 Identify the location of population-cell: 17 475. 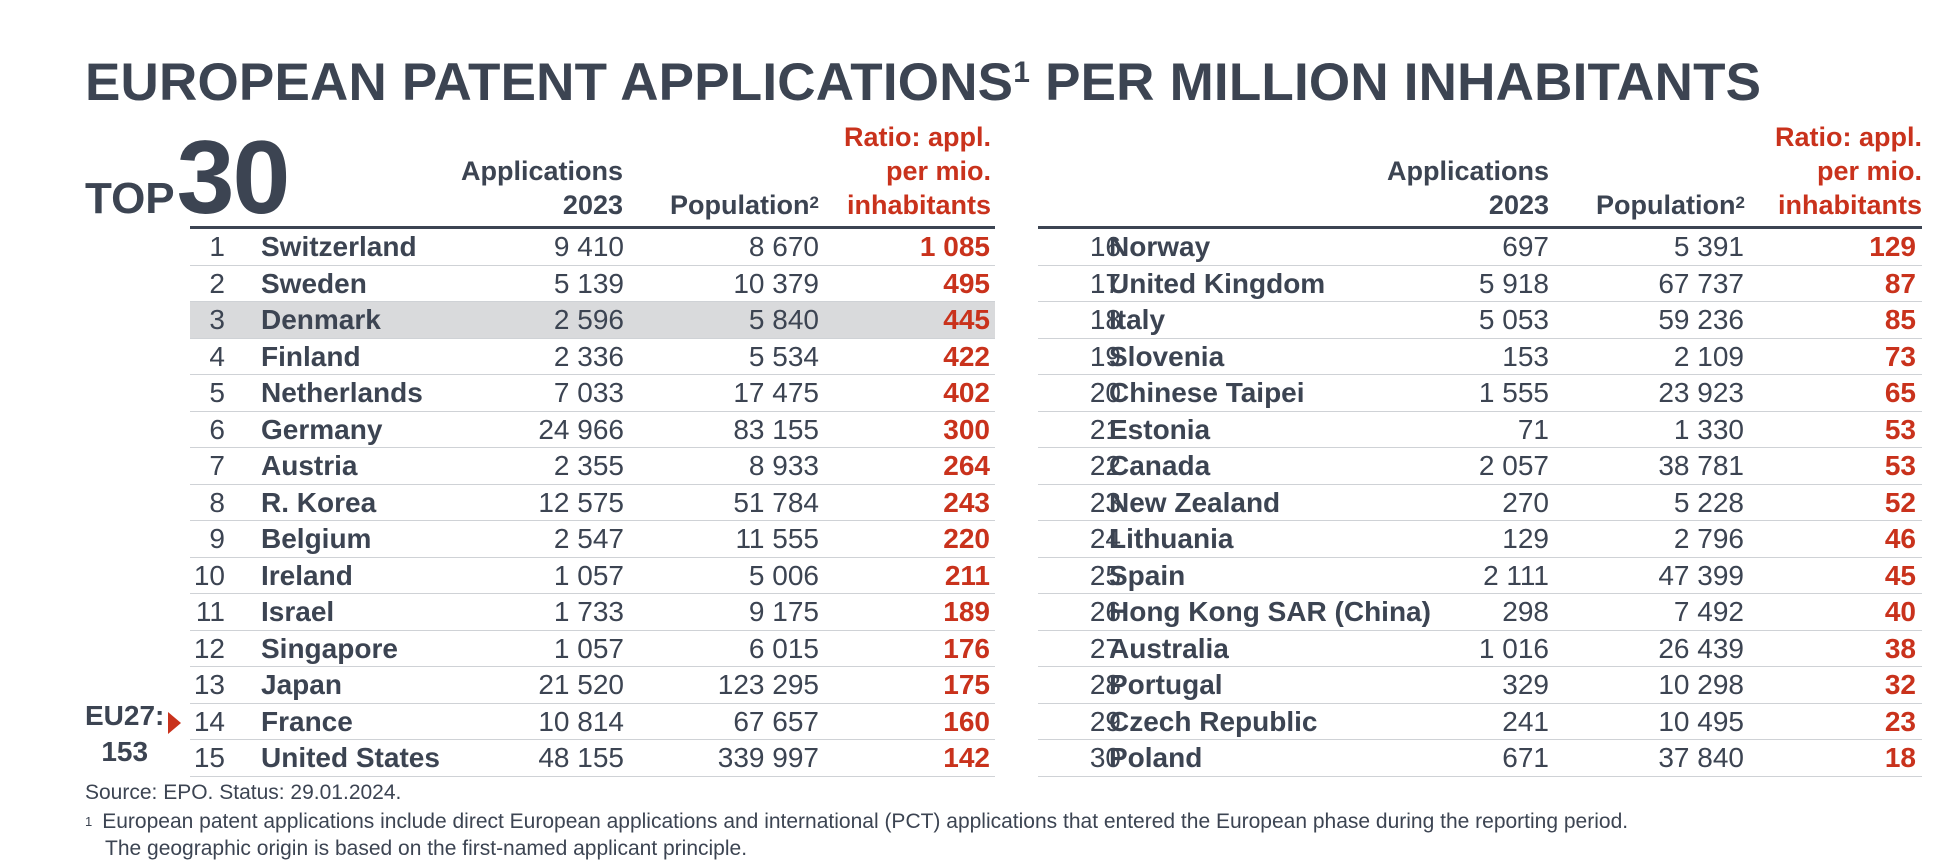
(776, 392).